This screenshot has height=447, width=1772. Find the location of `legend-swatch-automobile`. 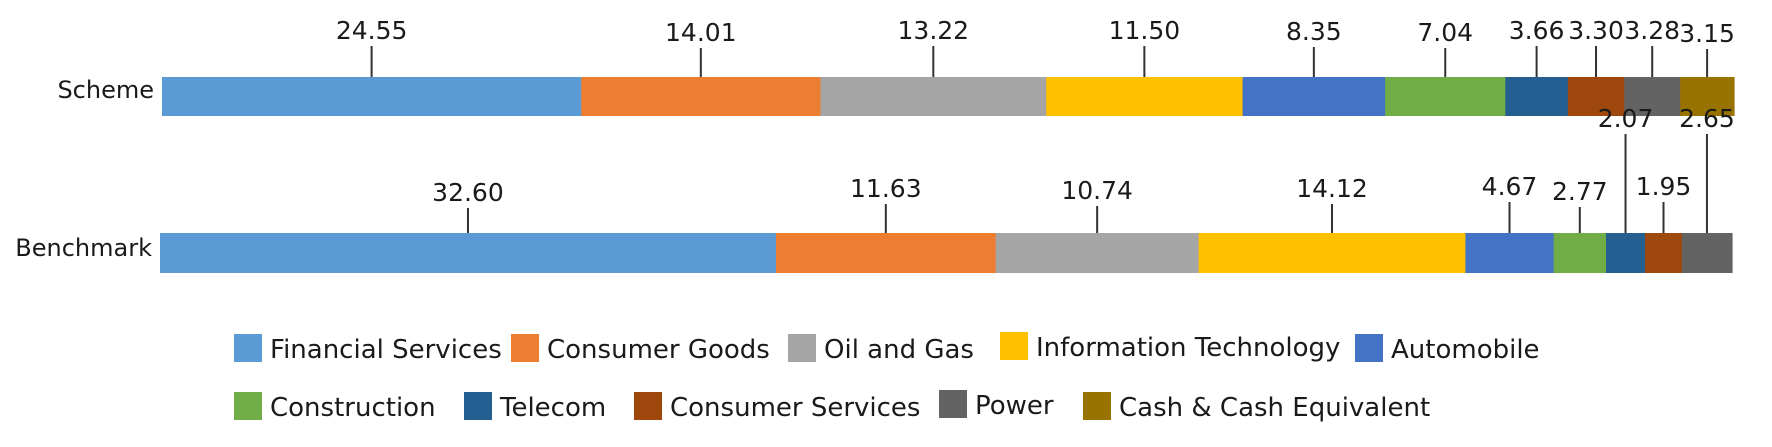

legend-swatch-automobile is located at coordinates (1369, 348).